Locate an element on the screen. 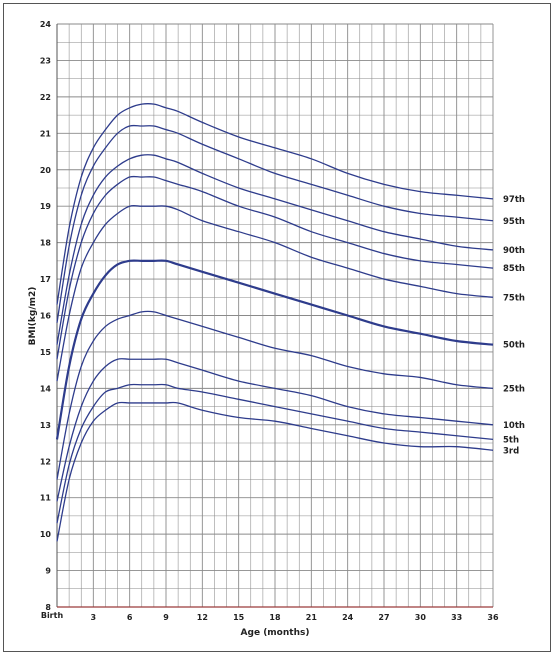 The width and height of the screenshot is (556, 657). y-tick-label: 18 is located at coordinates (46, 243).